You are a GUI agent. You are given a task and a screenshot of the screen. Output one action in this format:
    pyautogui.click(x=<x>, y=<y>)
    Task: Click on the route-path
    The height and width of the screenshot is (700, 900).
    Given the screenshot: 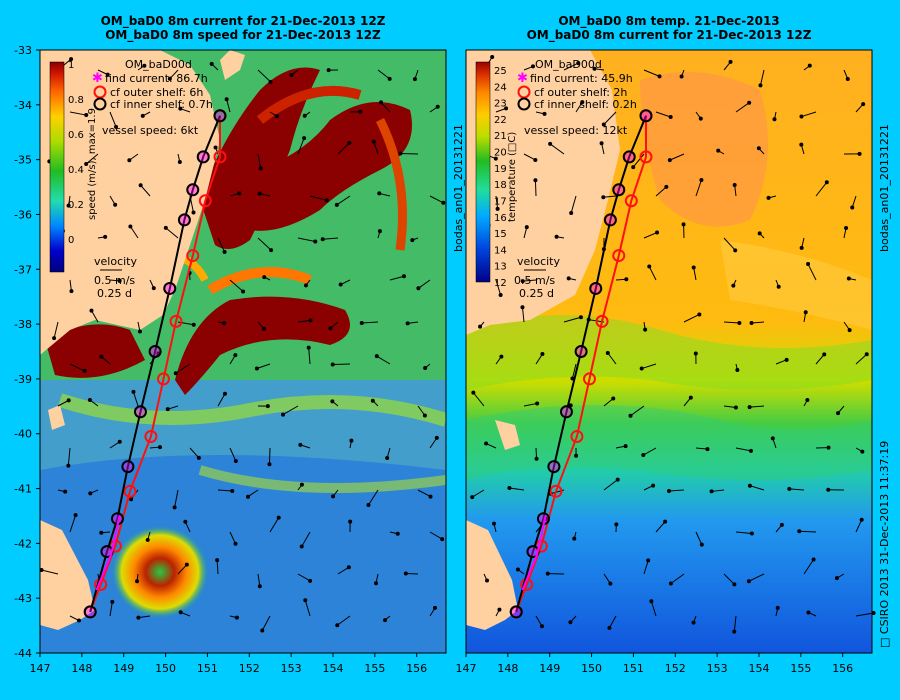 What is the action you would take?
    pyautogui.click(x=155, y=364)
    